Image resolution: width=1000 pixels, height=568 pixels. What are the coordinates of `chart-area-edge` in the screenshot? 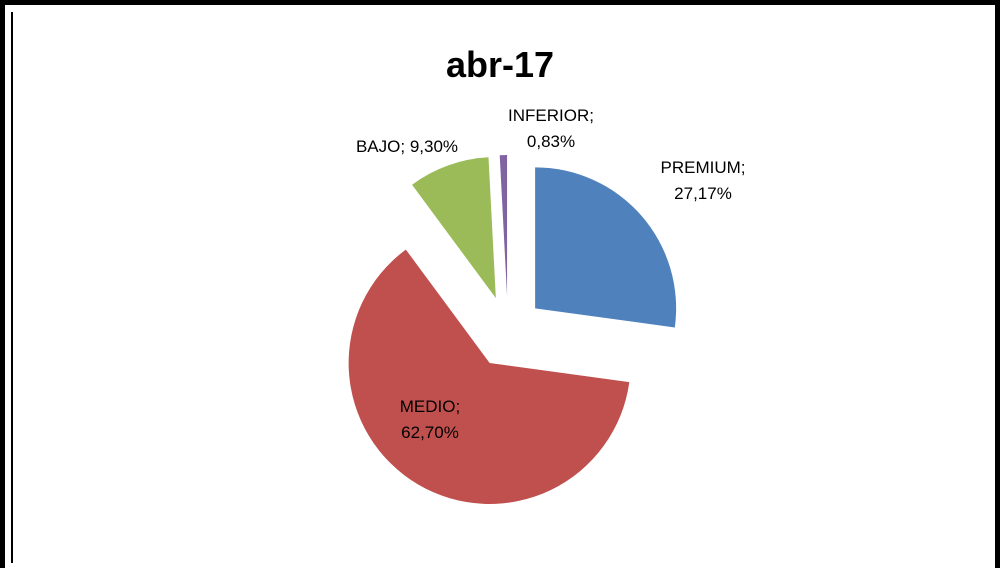 It's located at (12, 287).